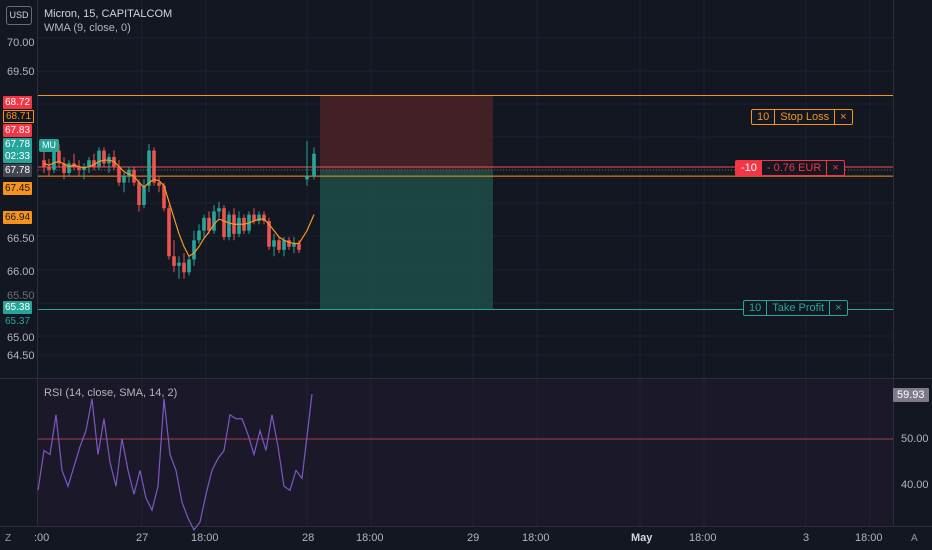 The height and width of the screenshot is (550, 932). What do you see at coordinates (406, 132) in the screenshot?
I see `risk-zone` at bounding box center [406, 132].